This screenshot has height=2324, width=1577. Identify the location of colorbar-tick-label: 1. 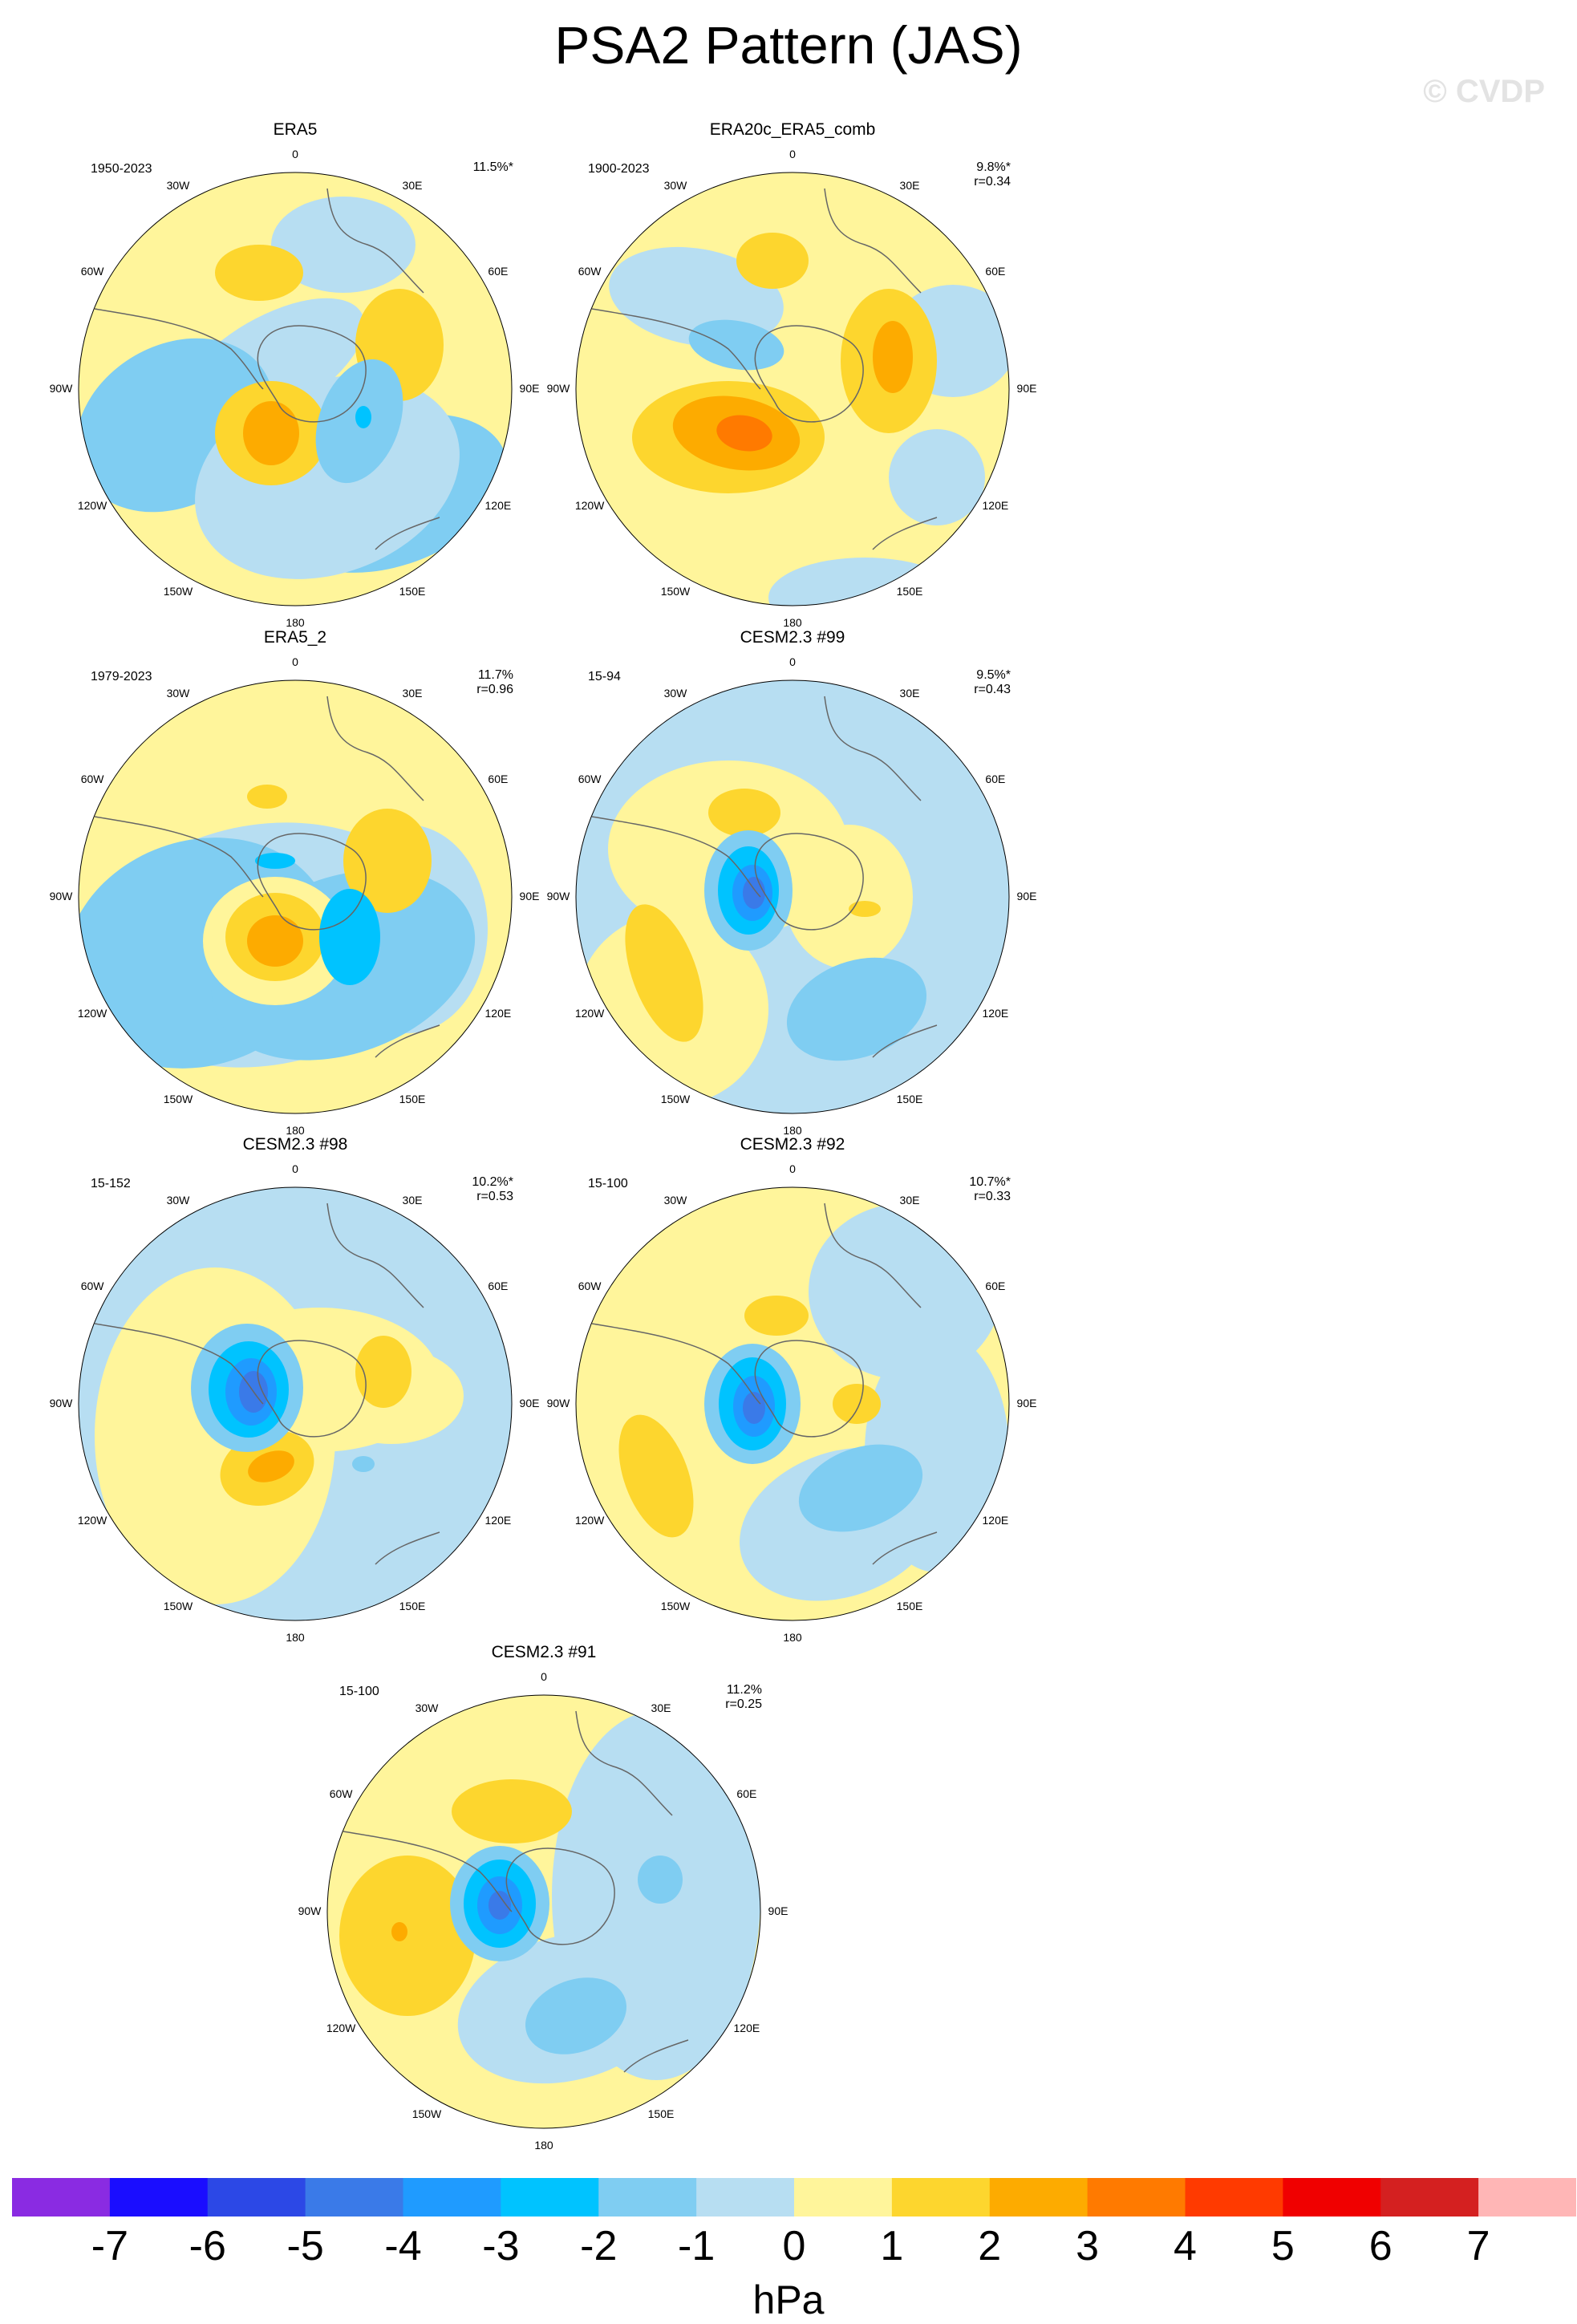
(892, 2246).